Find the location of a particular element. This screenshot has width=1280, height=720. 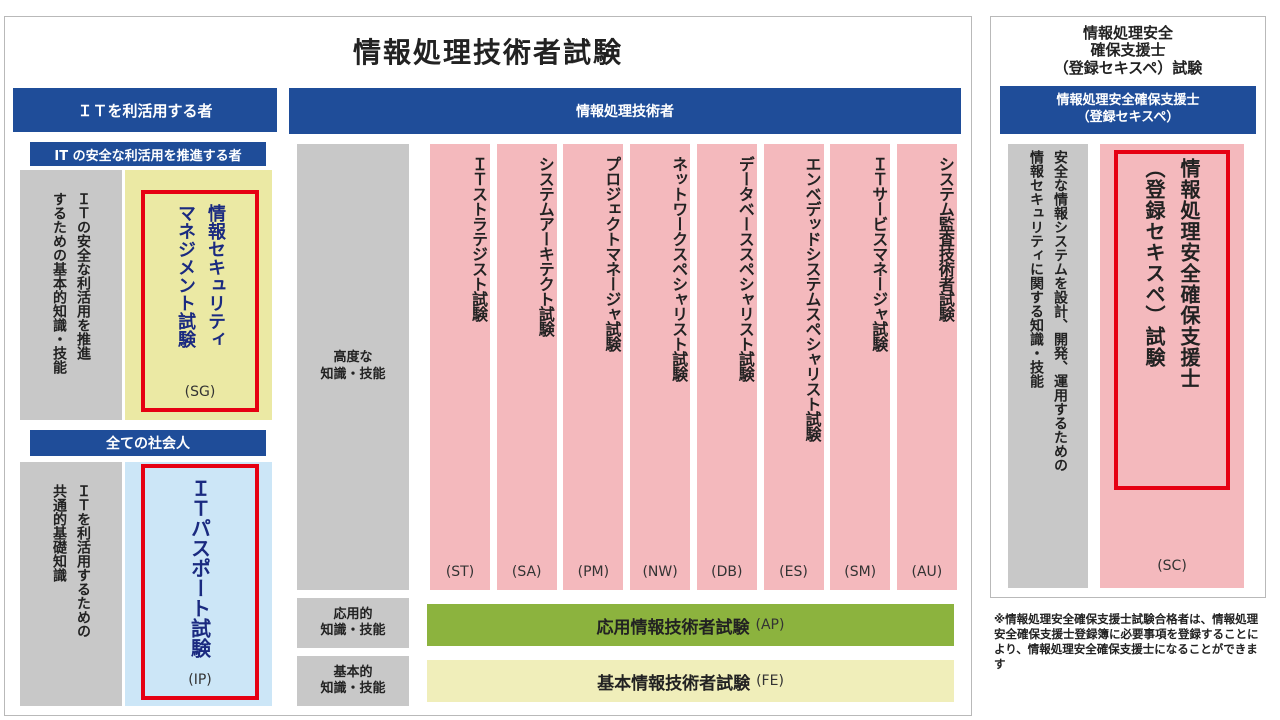

sc-exam-panel: 情報処理安全確保支援士 （登録セキスペ）試験 (SC) is located at coordinates (1172, 366).